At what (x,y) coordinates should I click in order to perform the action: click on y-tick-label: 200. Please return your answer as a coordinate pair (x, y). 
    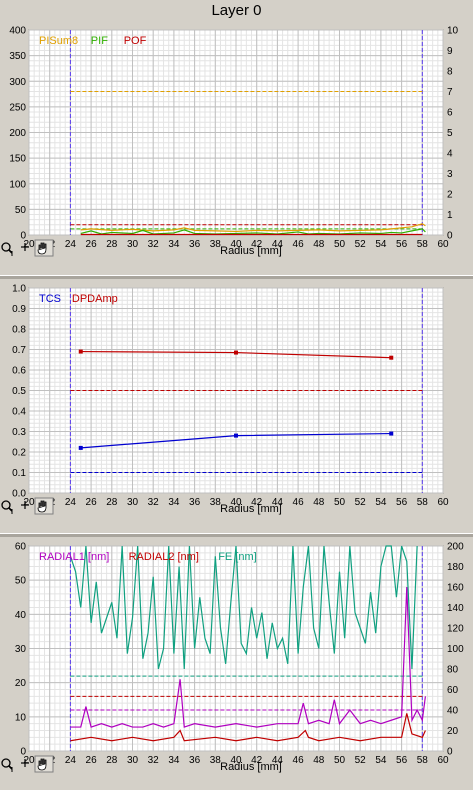
    Looking at the image, I should click on (17, 133).